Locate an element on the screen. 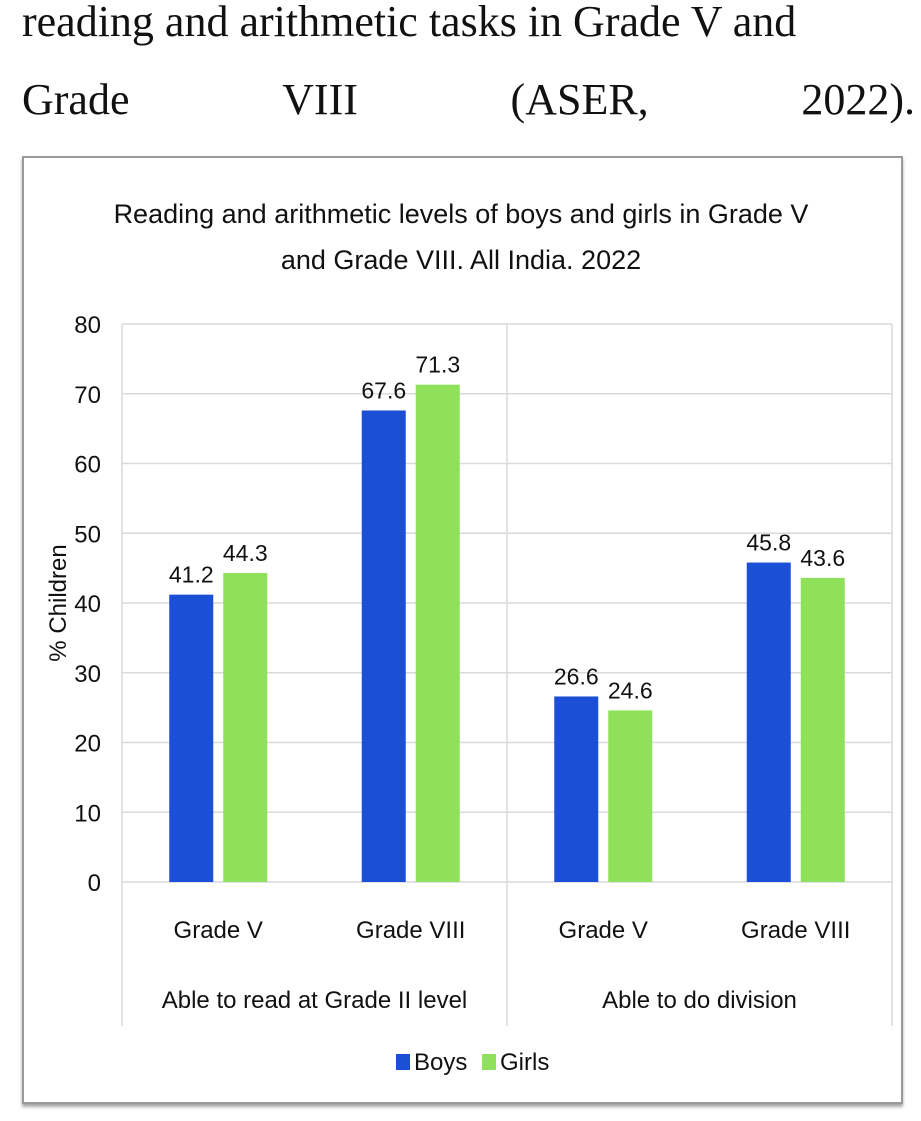  y-tick-label: 40 is located at coordinates (87, 604).